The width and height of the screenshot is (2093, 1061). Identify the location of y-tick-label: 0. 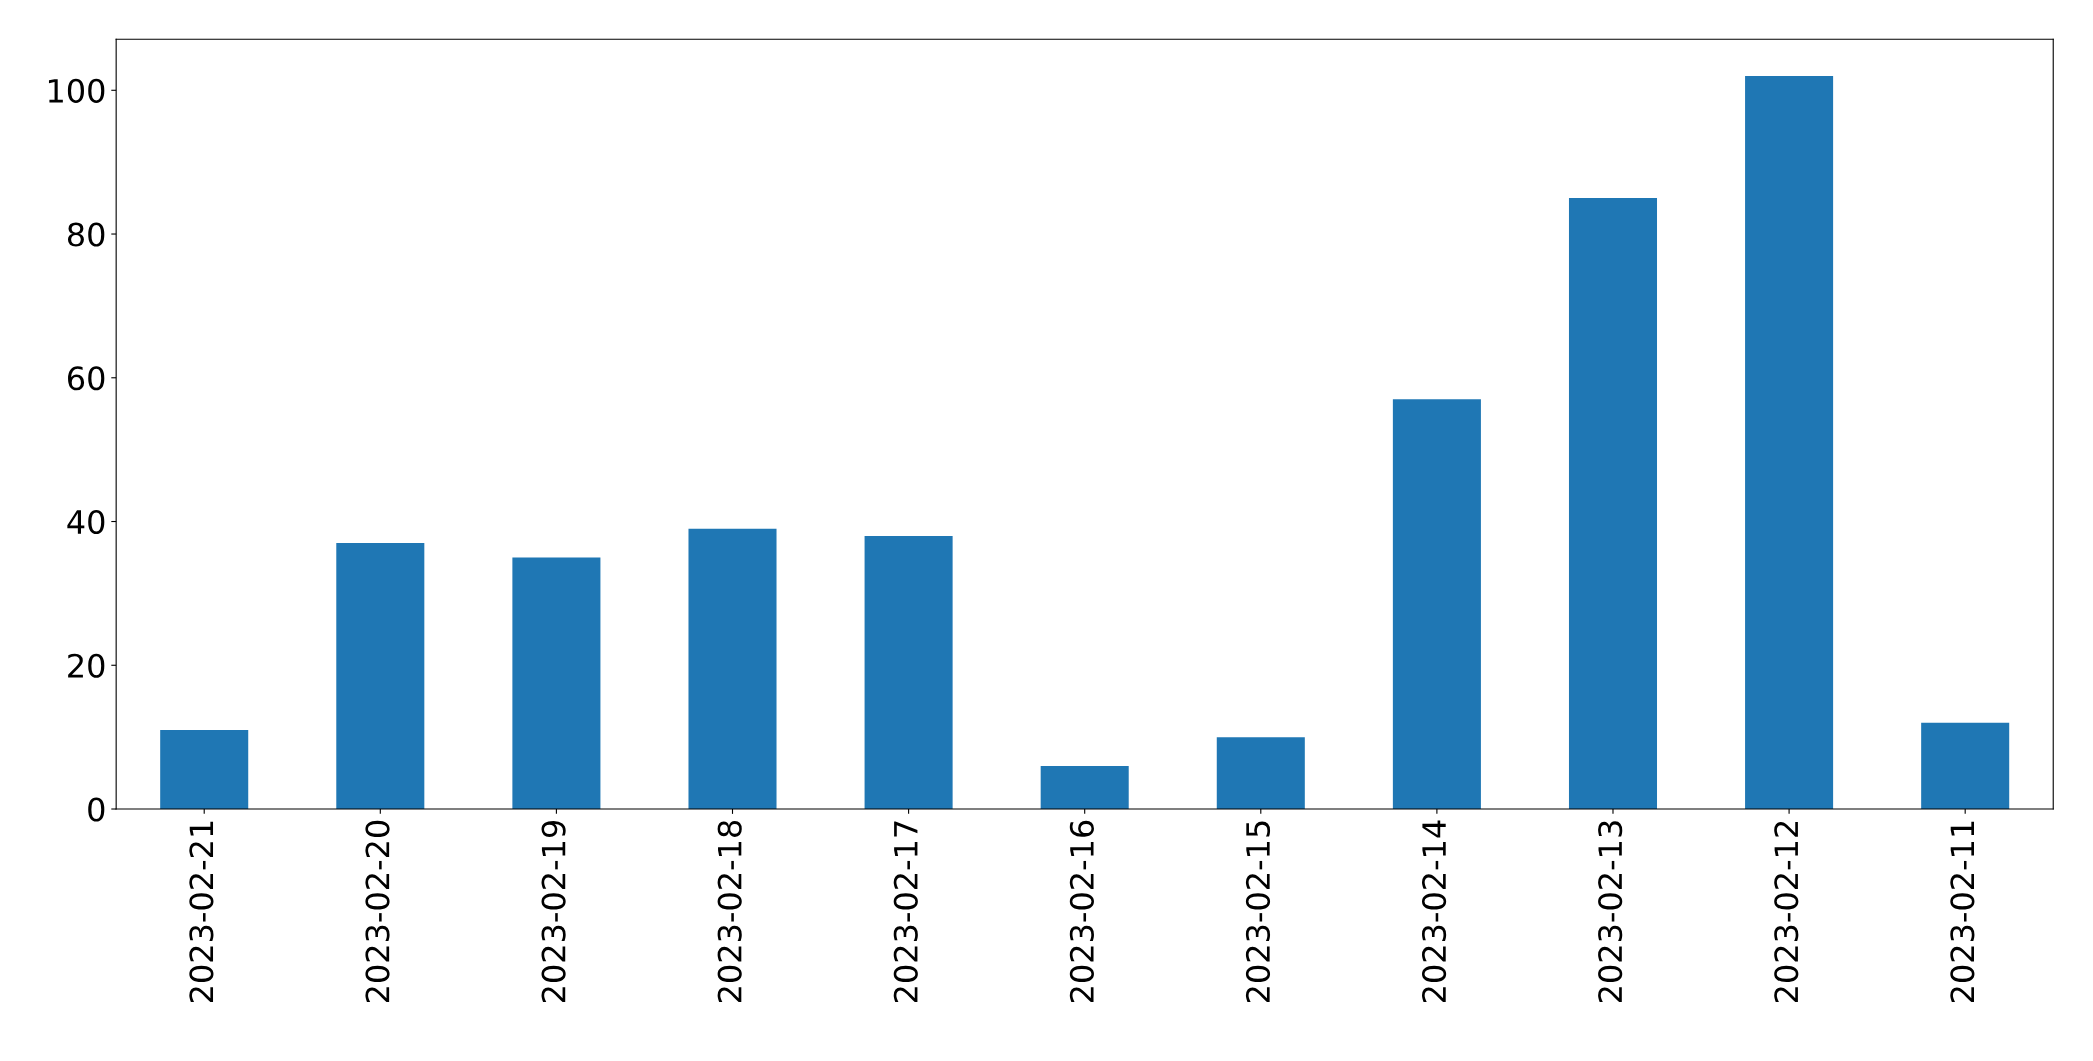
(96, 809).